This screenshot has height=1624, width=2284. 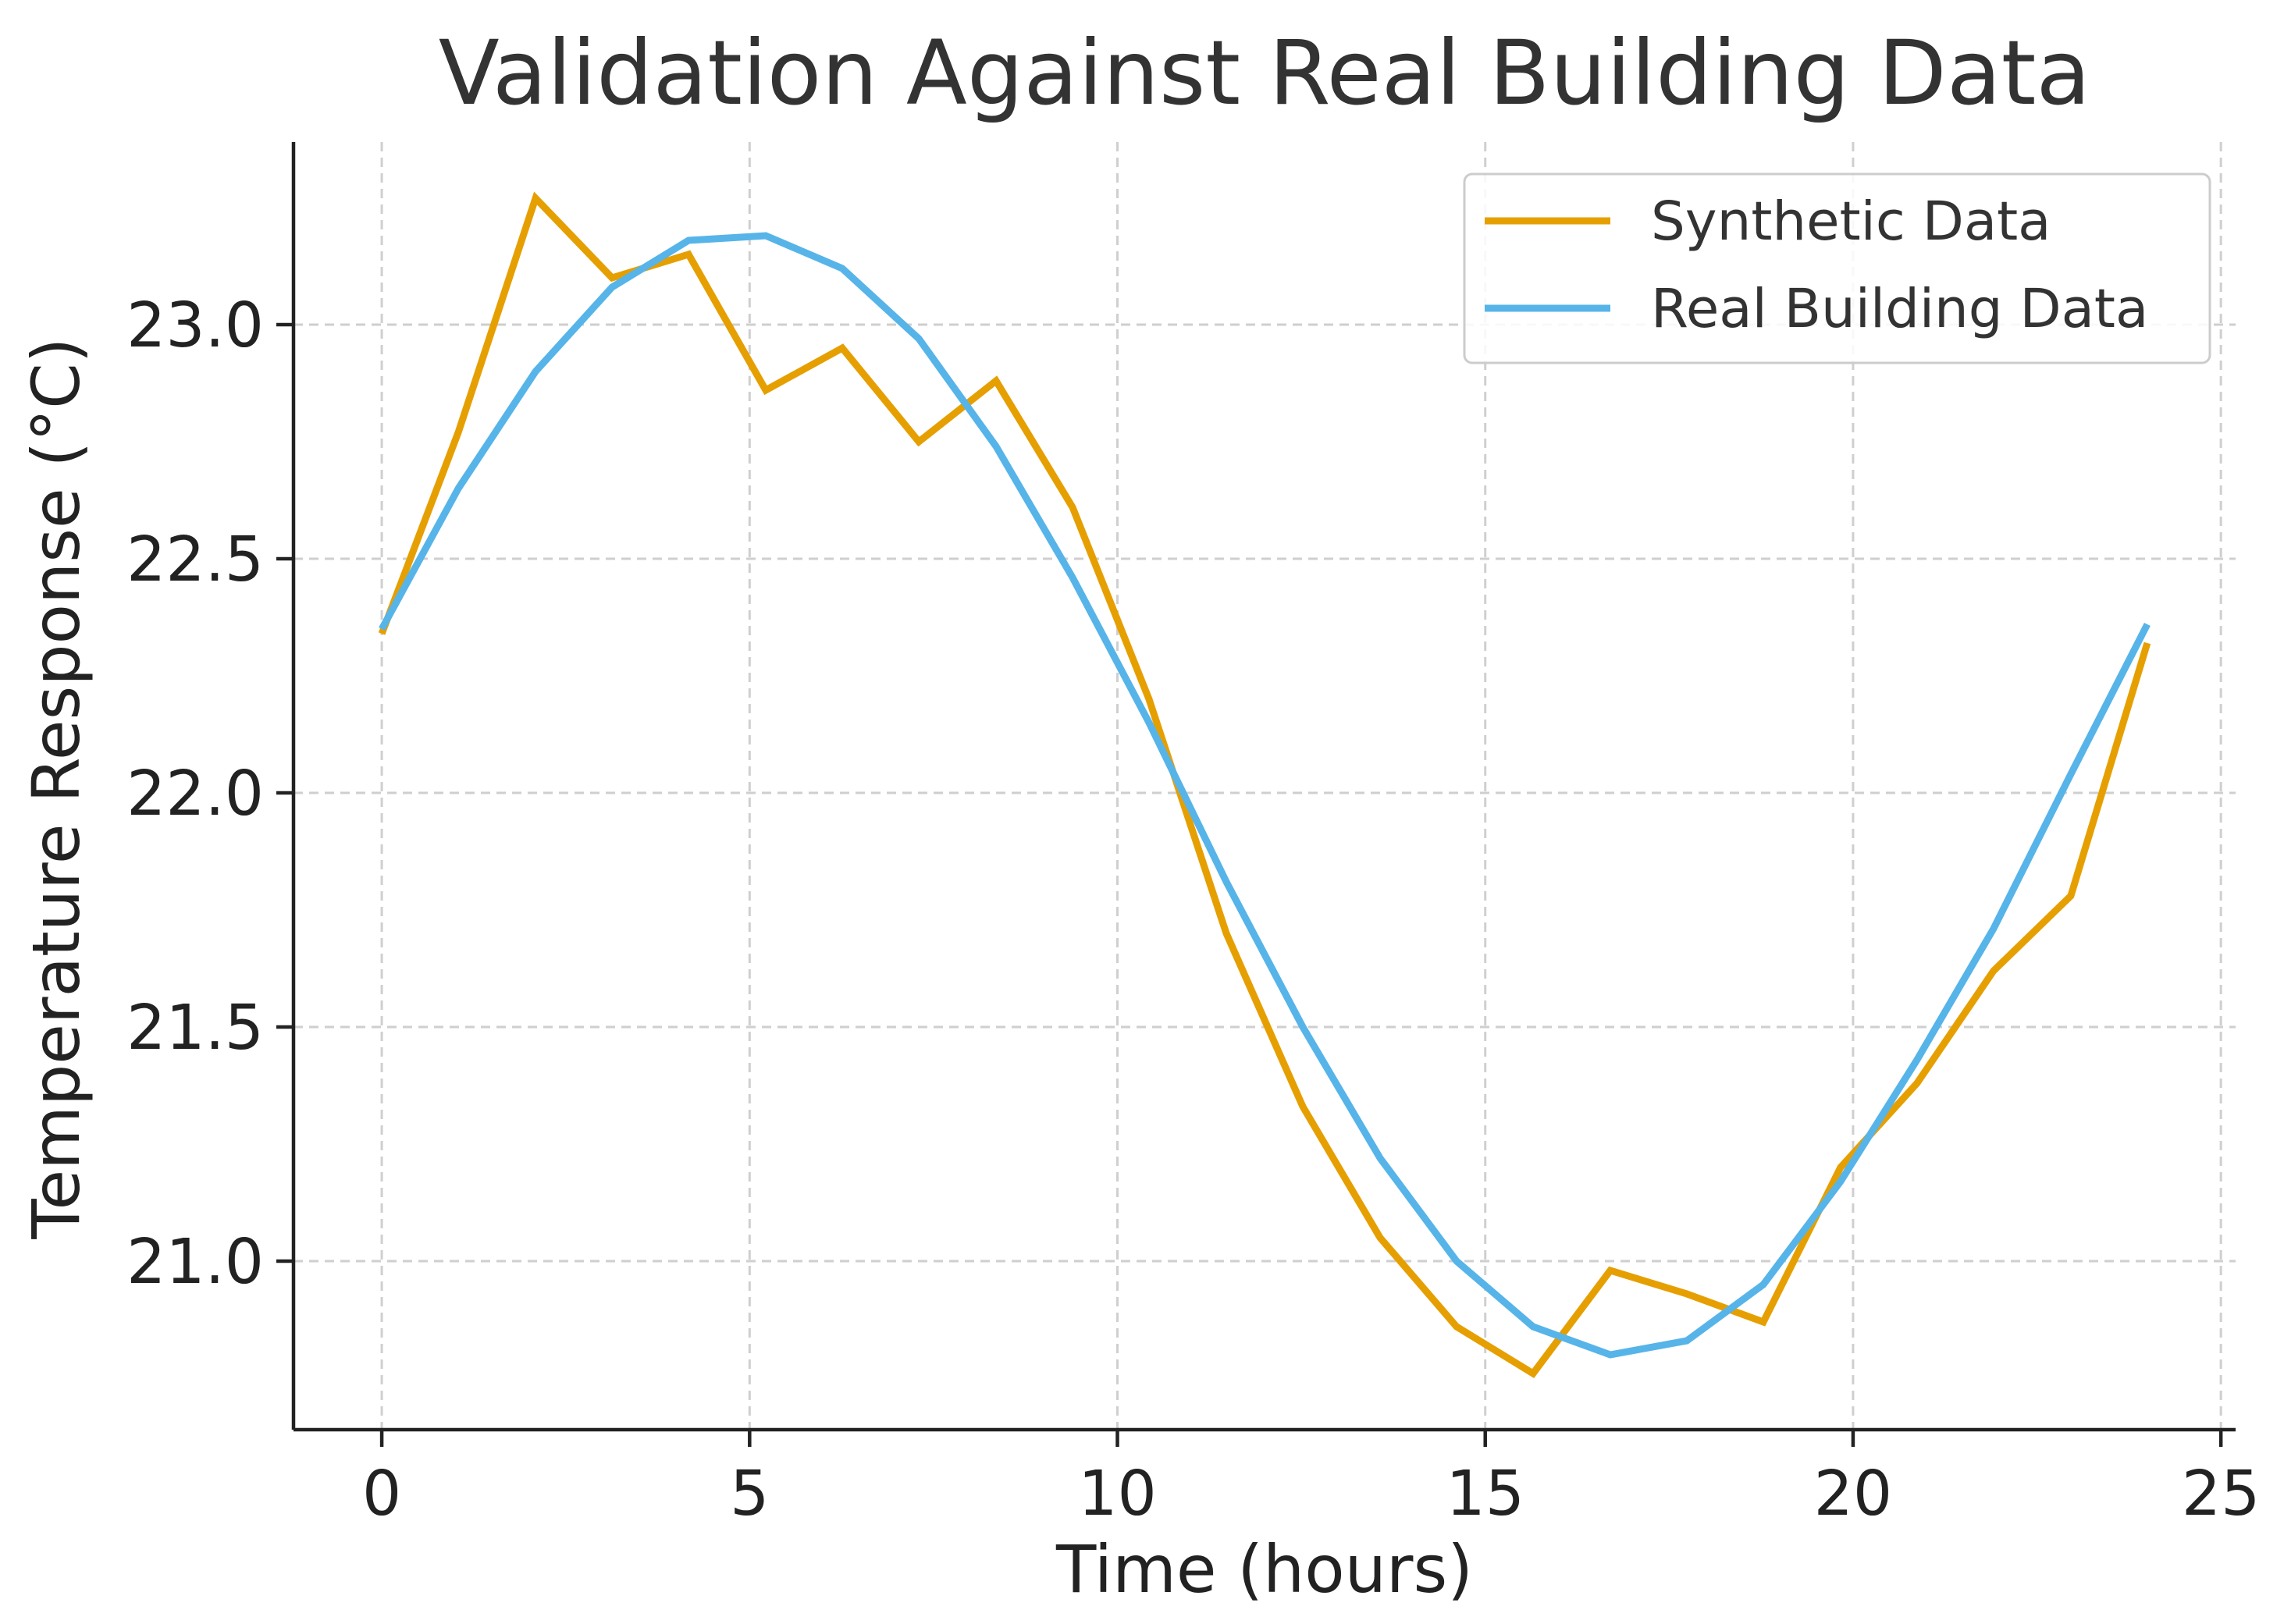 I want to click on x-tick-label: 25, so click(x=2221, y=1494).